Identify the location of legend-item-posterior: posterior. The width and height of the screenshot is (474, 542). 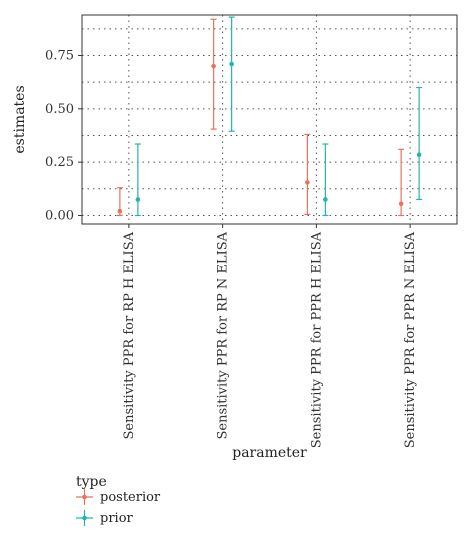
(118, 497).